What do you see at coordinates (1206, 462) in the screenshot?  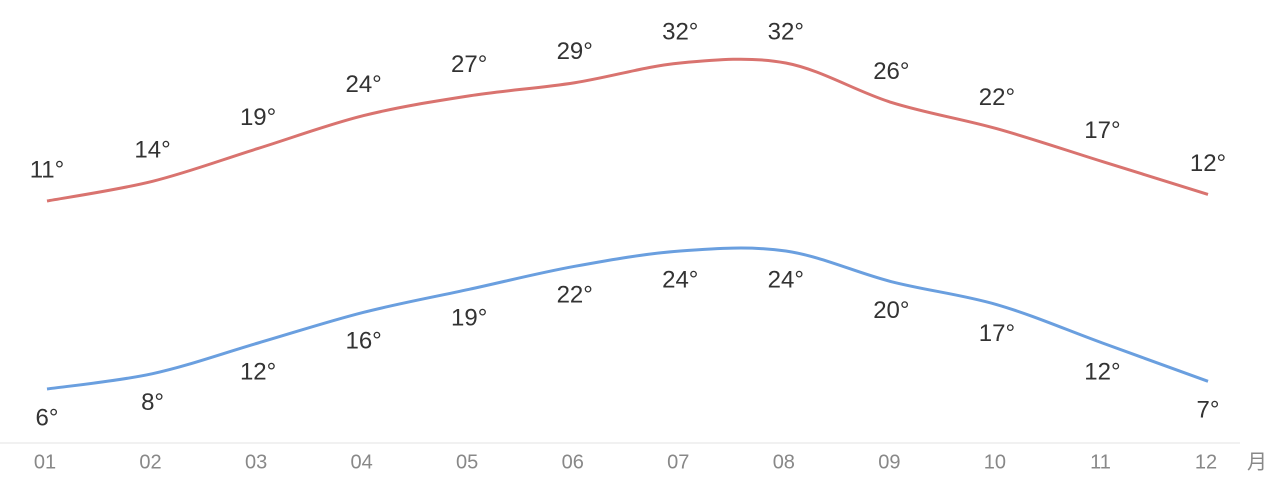 I see `x-tick-label: 12` at bounding box center [1206, 462].